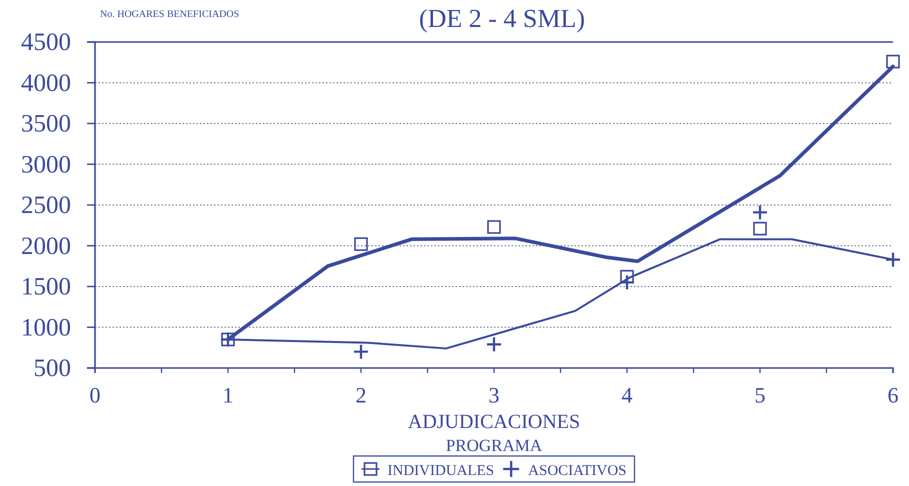 Image resolution: width=909 pixels, height=486 pixels. I want to click on y-tick-label: 2000, so click(46, 246).